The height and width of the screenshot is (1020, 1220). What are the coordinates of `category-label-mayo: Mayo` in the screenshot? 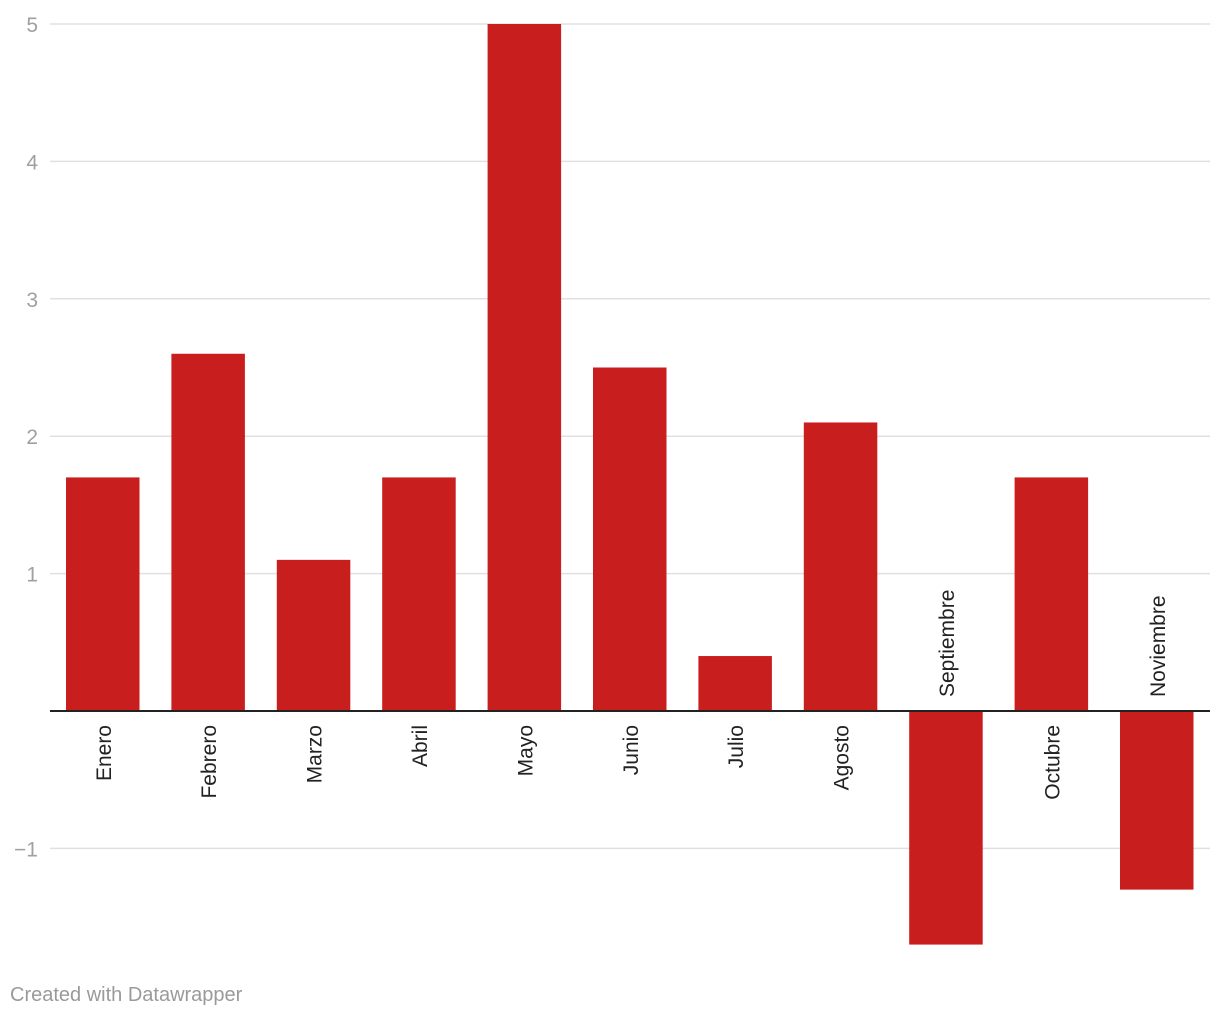 It's located at (525, 750).